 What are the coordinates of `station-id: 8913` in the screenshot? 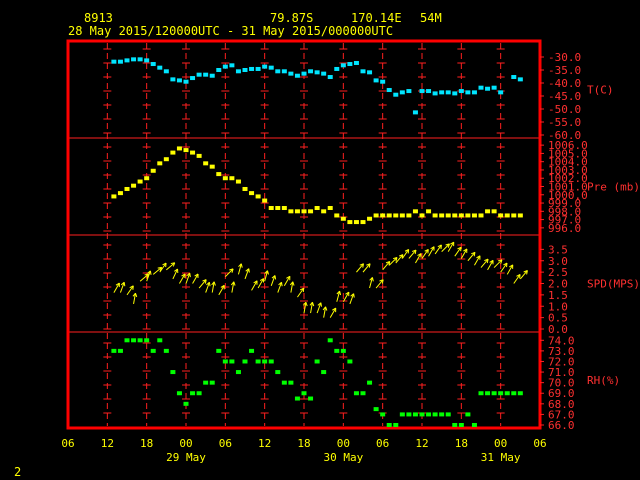 It's located at (98, 18).